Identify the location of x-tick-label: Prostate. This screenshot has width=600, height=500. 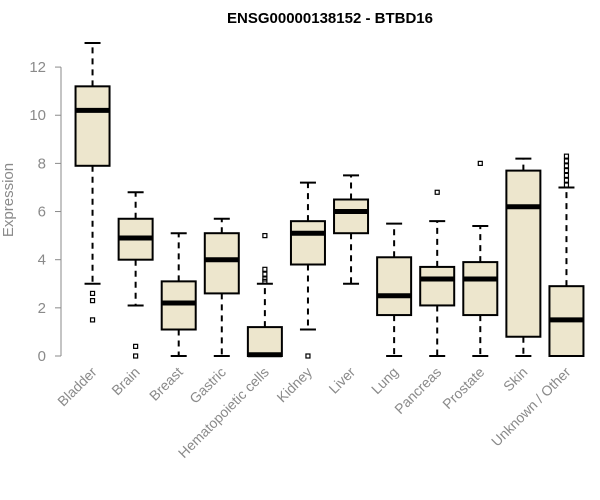
(463, 388).